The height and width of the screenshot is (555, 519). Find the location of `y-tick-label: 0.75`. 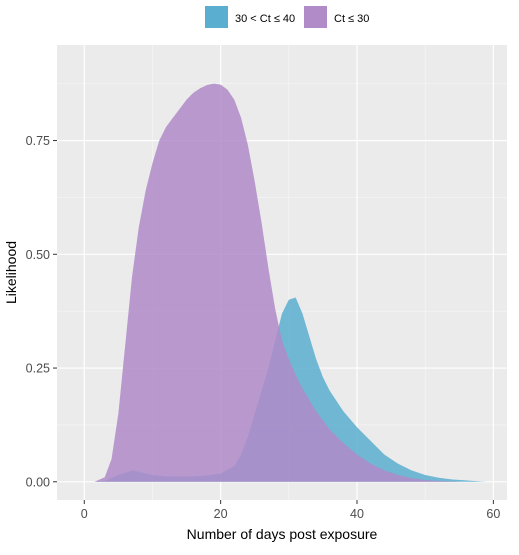

y-tick-label: 0.75 is located at coordinates (38, 141).